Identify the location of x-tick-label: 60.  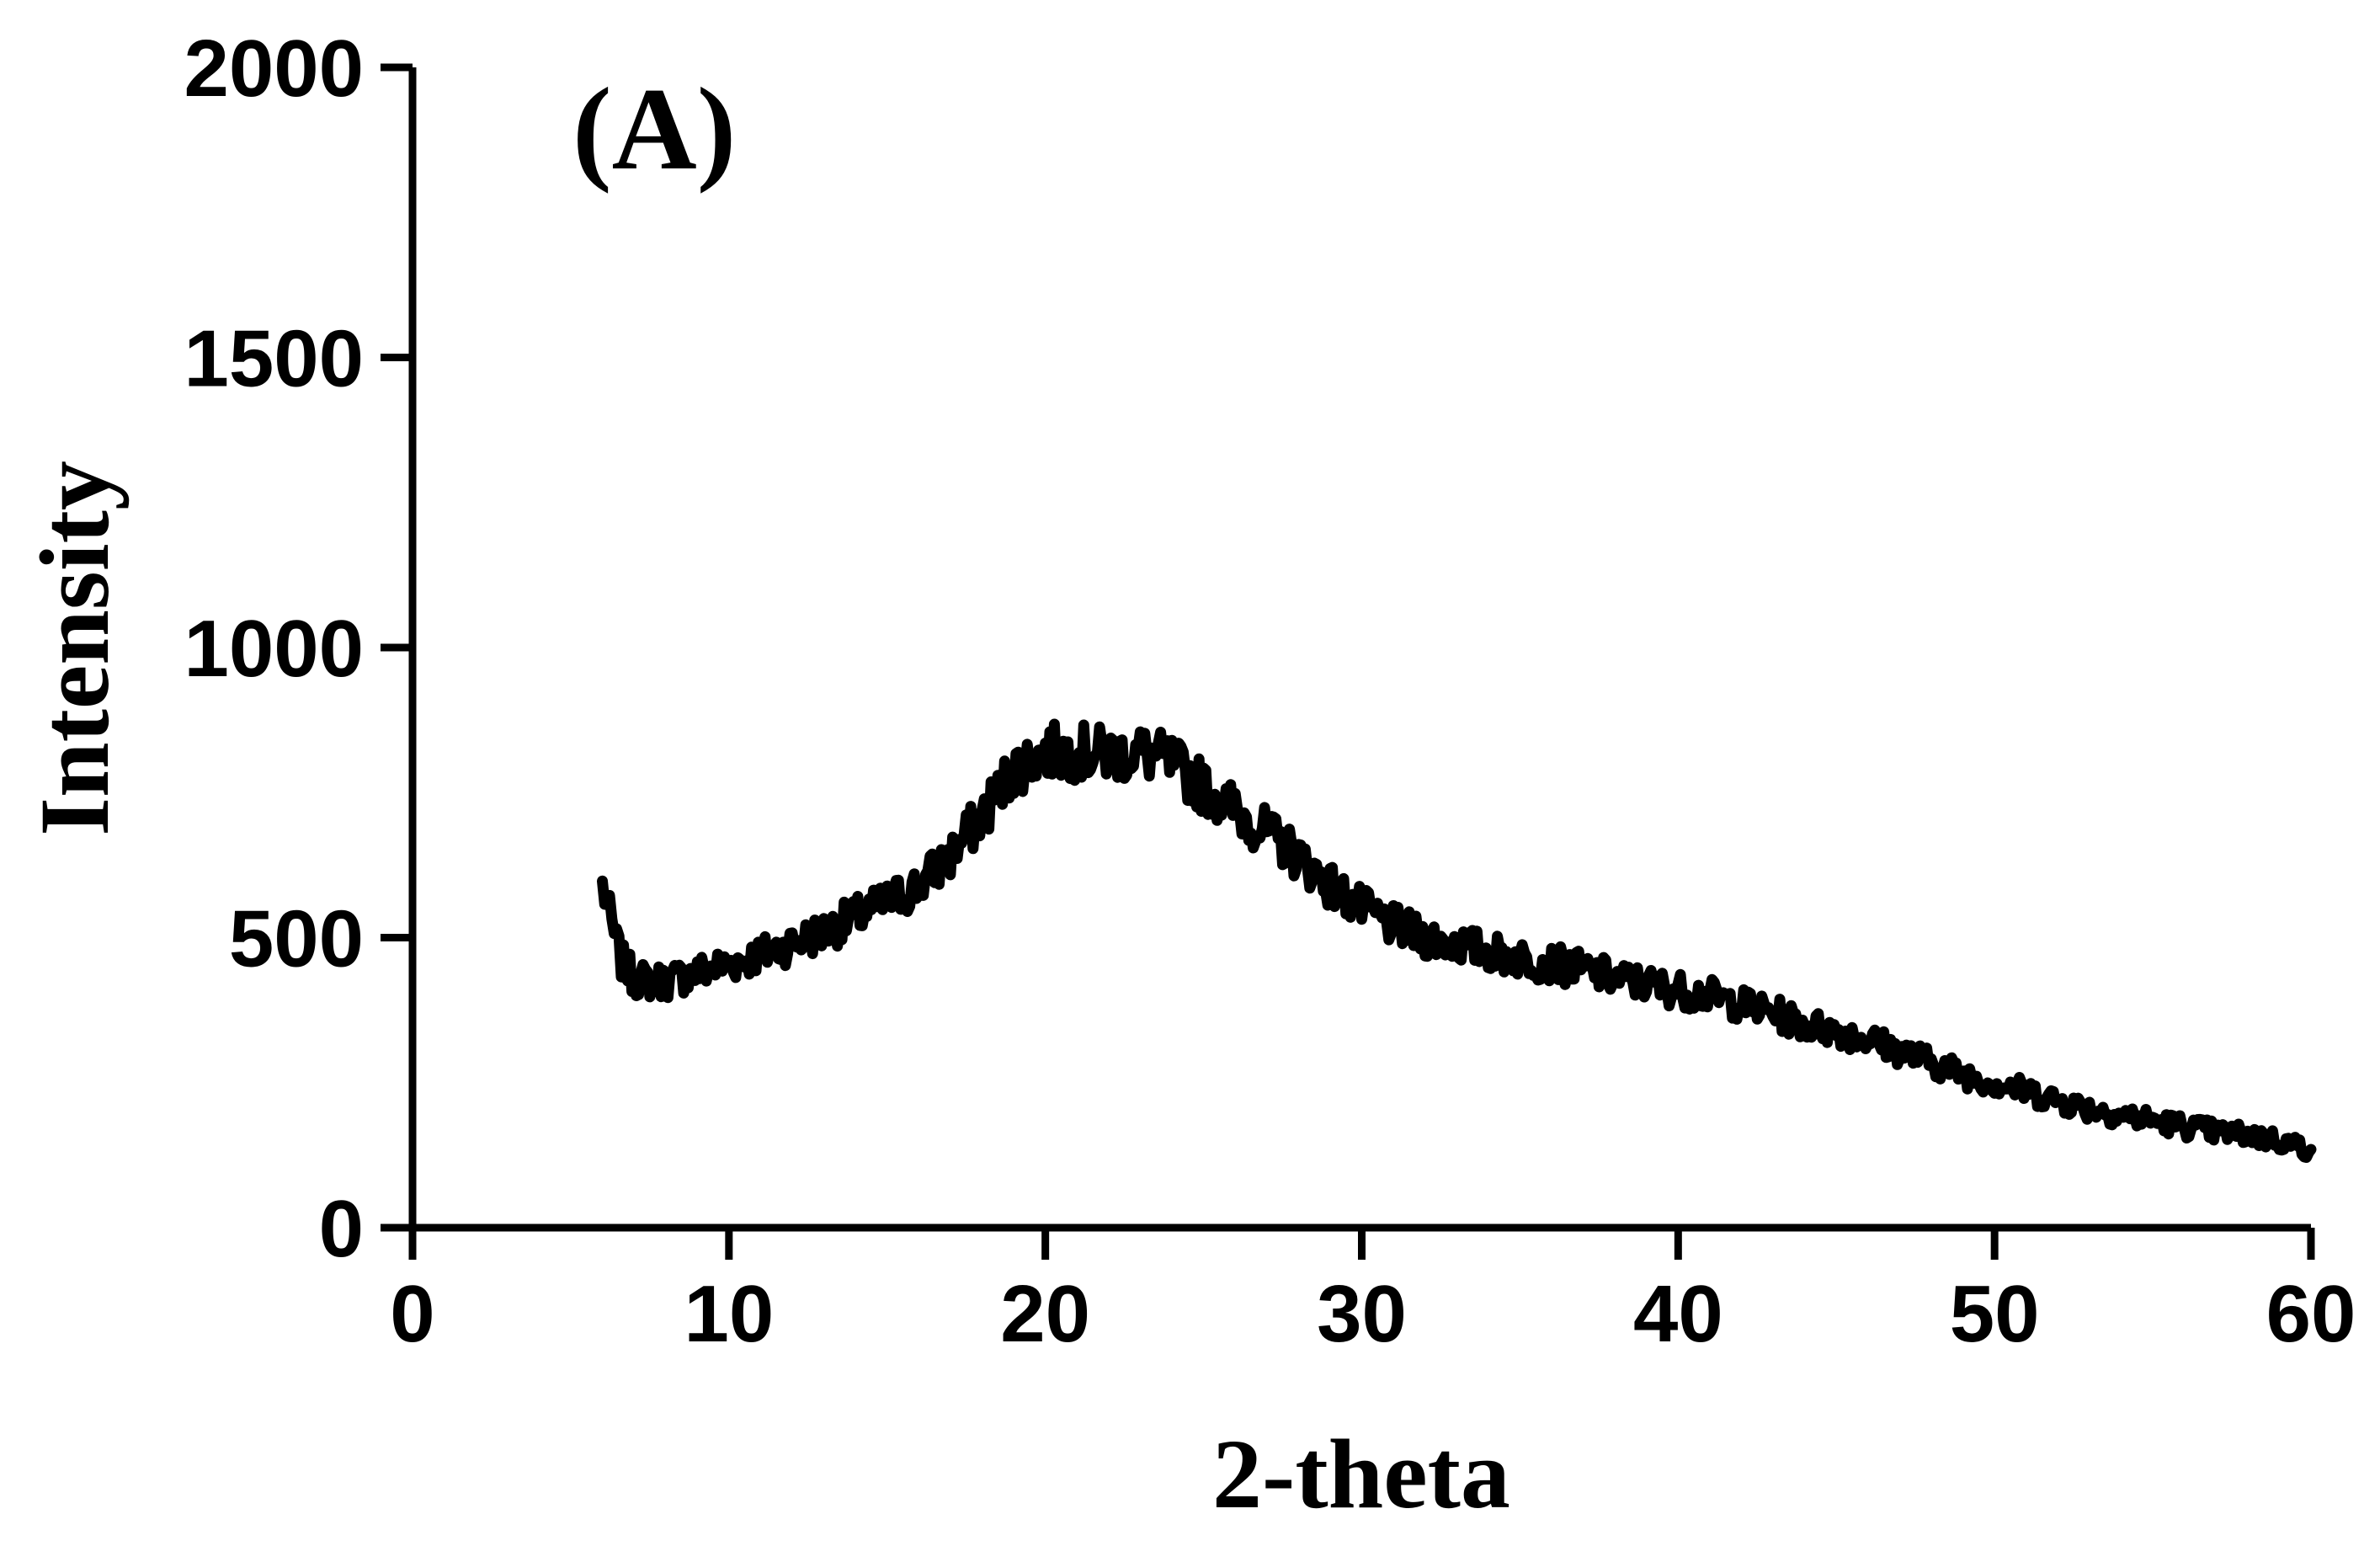
(2311, 1314).